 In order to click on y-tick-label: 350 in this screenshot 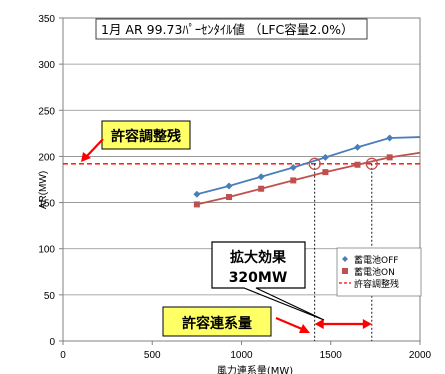, I will do `click(46, 19)`.